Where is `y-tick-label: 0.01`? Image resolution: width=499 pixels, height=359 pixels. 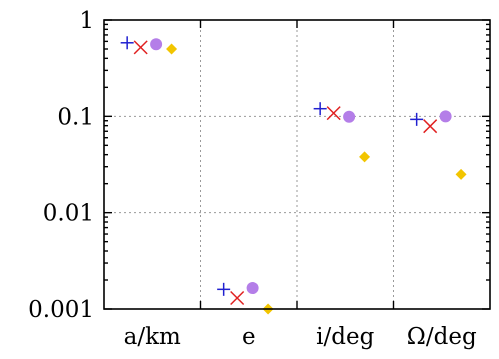 y-tick-label: 0.01 is located at coordinates (68, 214).